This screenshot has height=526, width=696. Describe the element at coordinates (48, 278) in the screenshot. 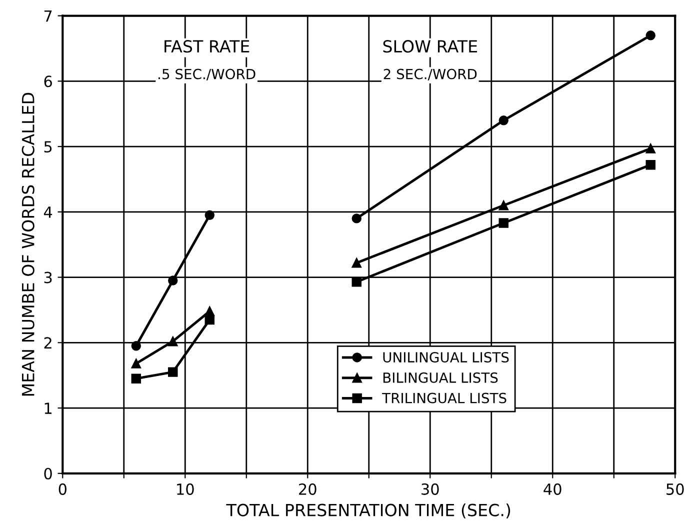

I see `y-tick-label: 3` at that location.